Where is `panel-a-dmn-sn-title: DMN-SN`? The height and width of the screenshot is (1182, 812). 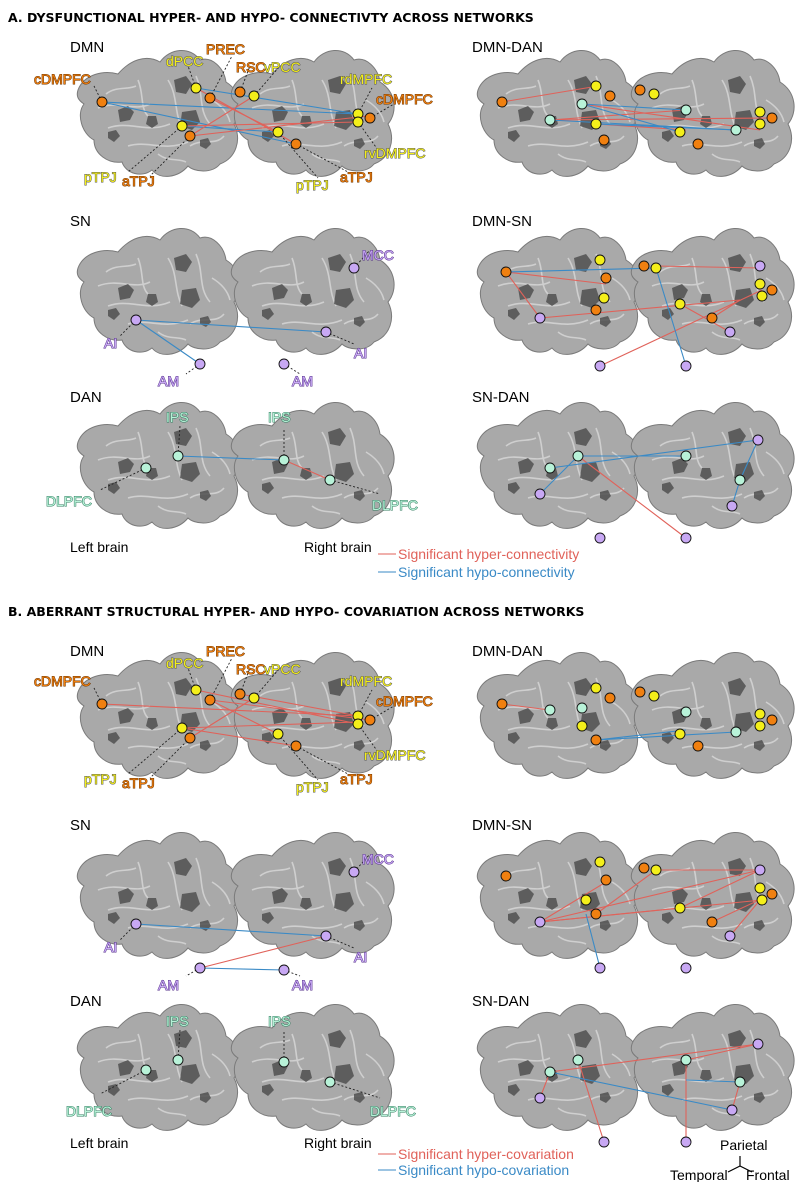 panel-a-dmn-sn-title: DMN-SN is located at coordinates (502, 221).